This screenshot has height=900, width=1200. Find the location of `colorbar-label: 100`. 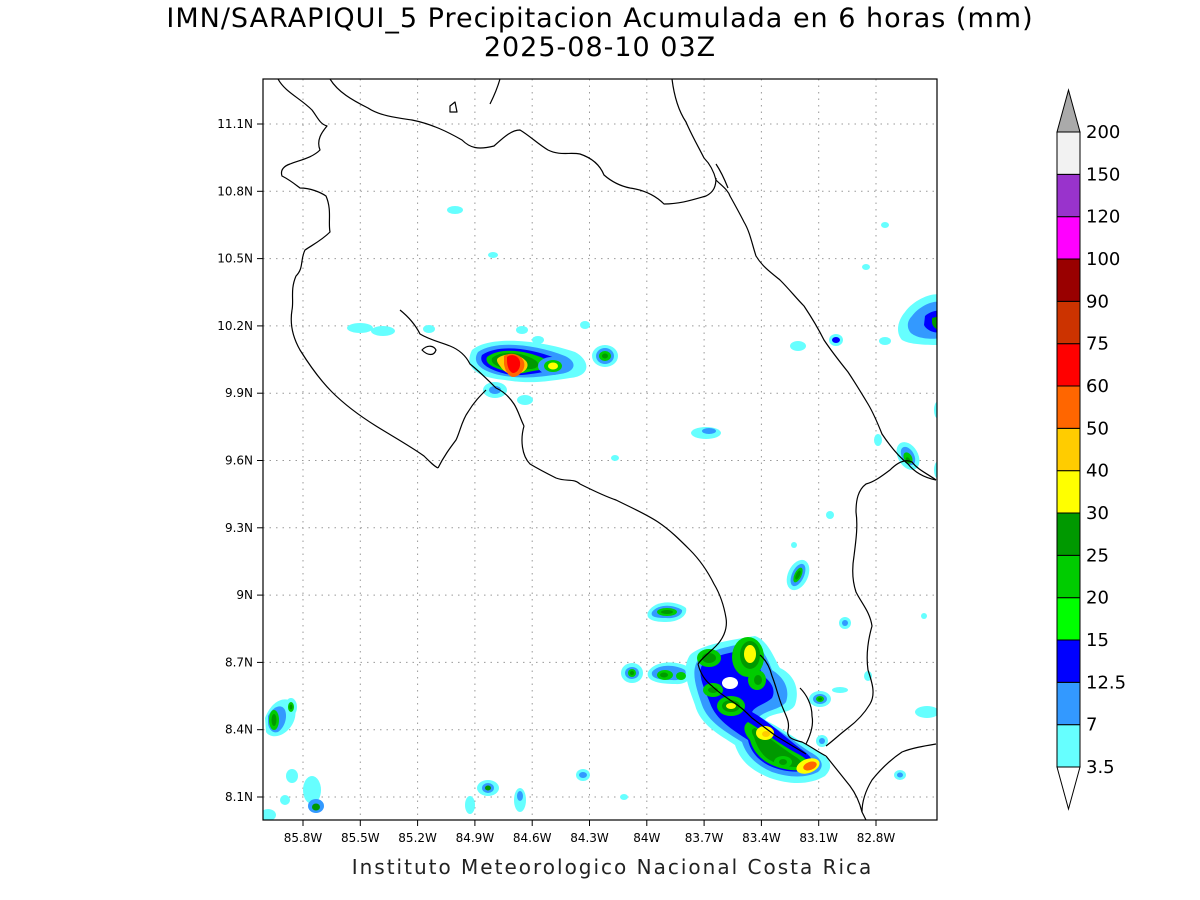

colorbar-label: 100 is located at coordinates (1103, 259).